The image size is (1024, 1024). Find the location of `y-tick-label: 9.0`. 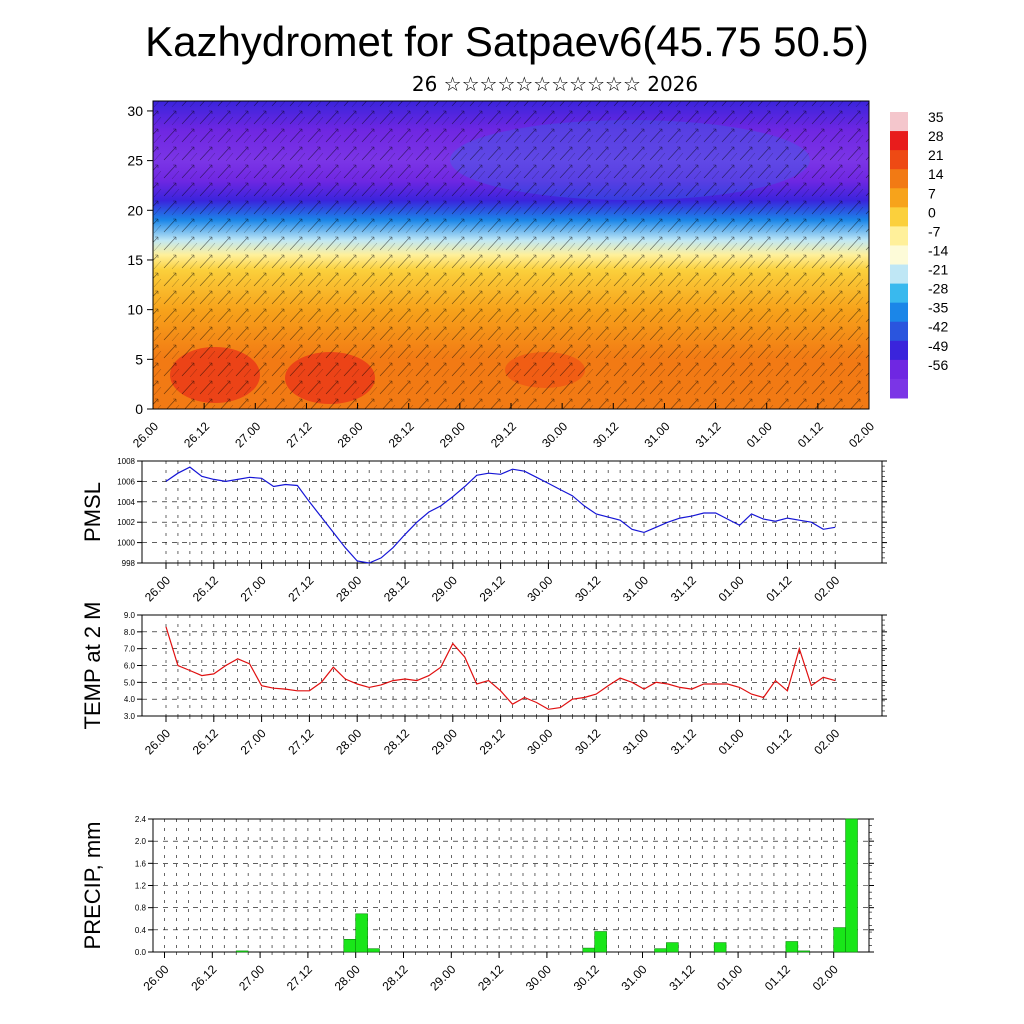

y-tick-label: 9.0 is located at coordinates (130, 615).